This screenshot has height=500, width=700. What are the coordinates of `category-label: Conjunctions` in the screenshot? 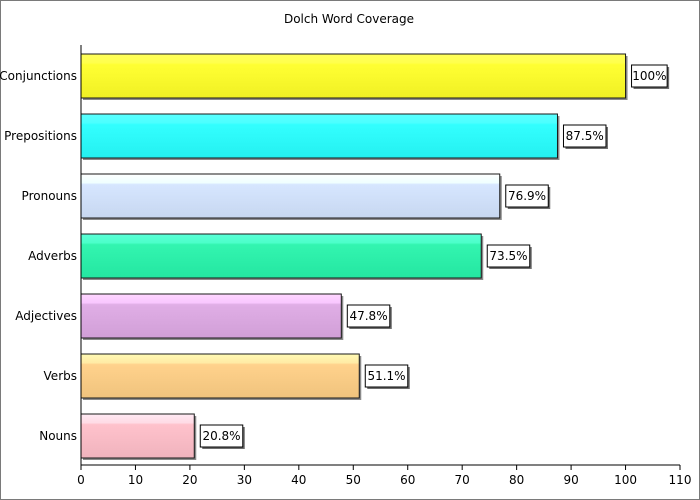 It's located at (38, 76).